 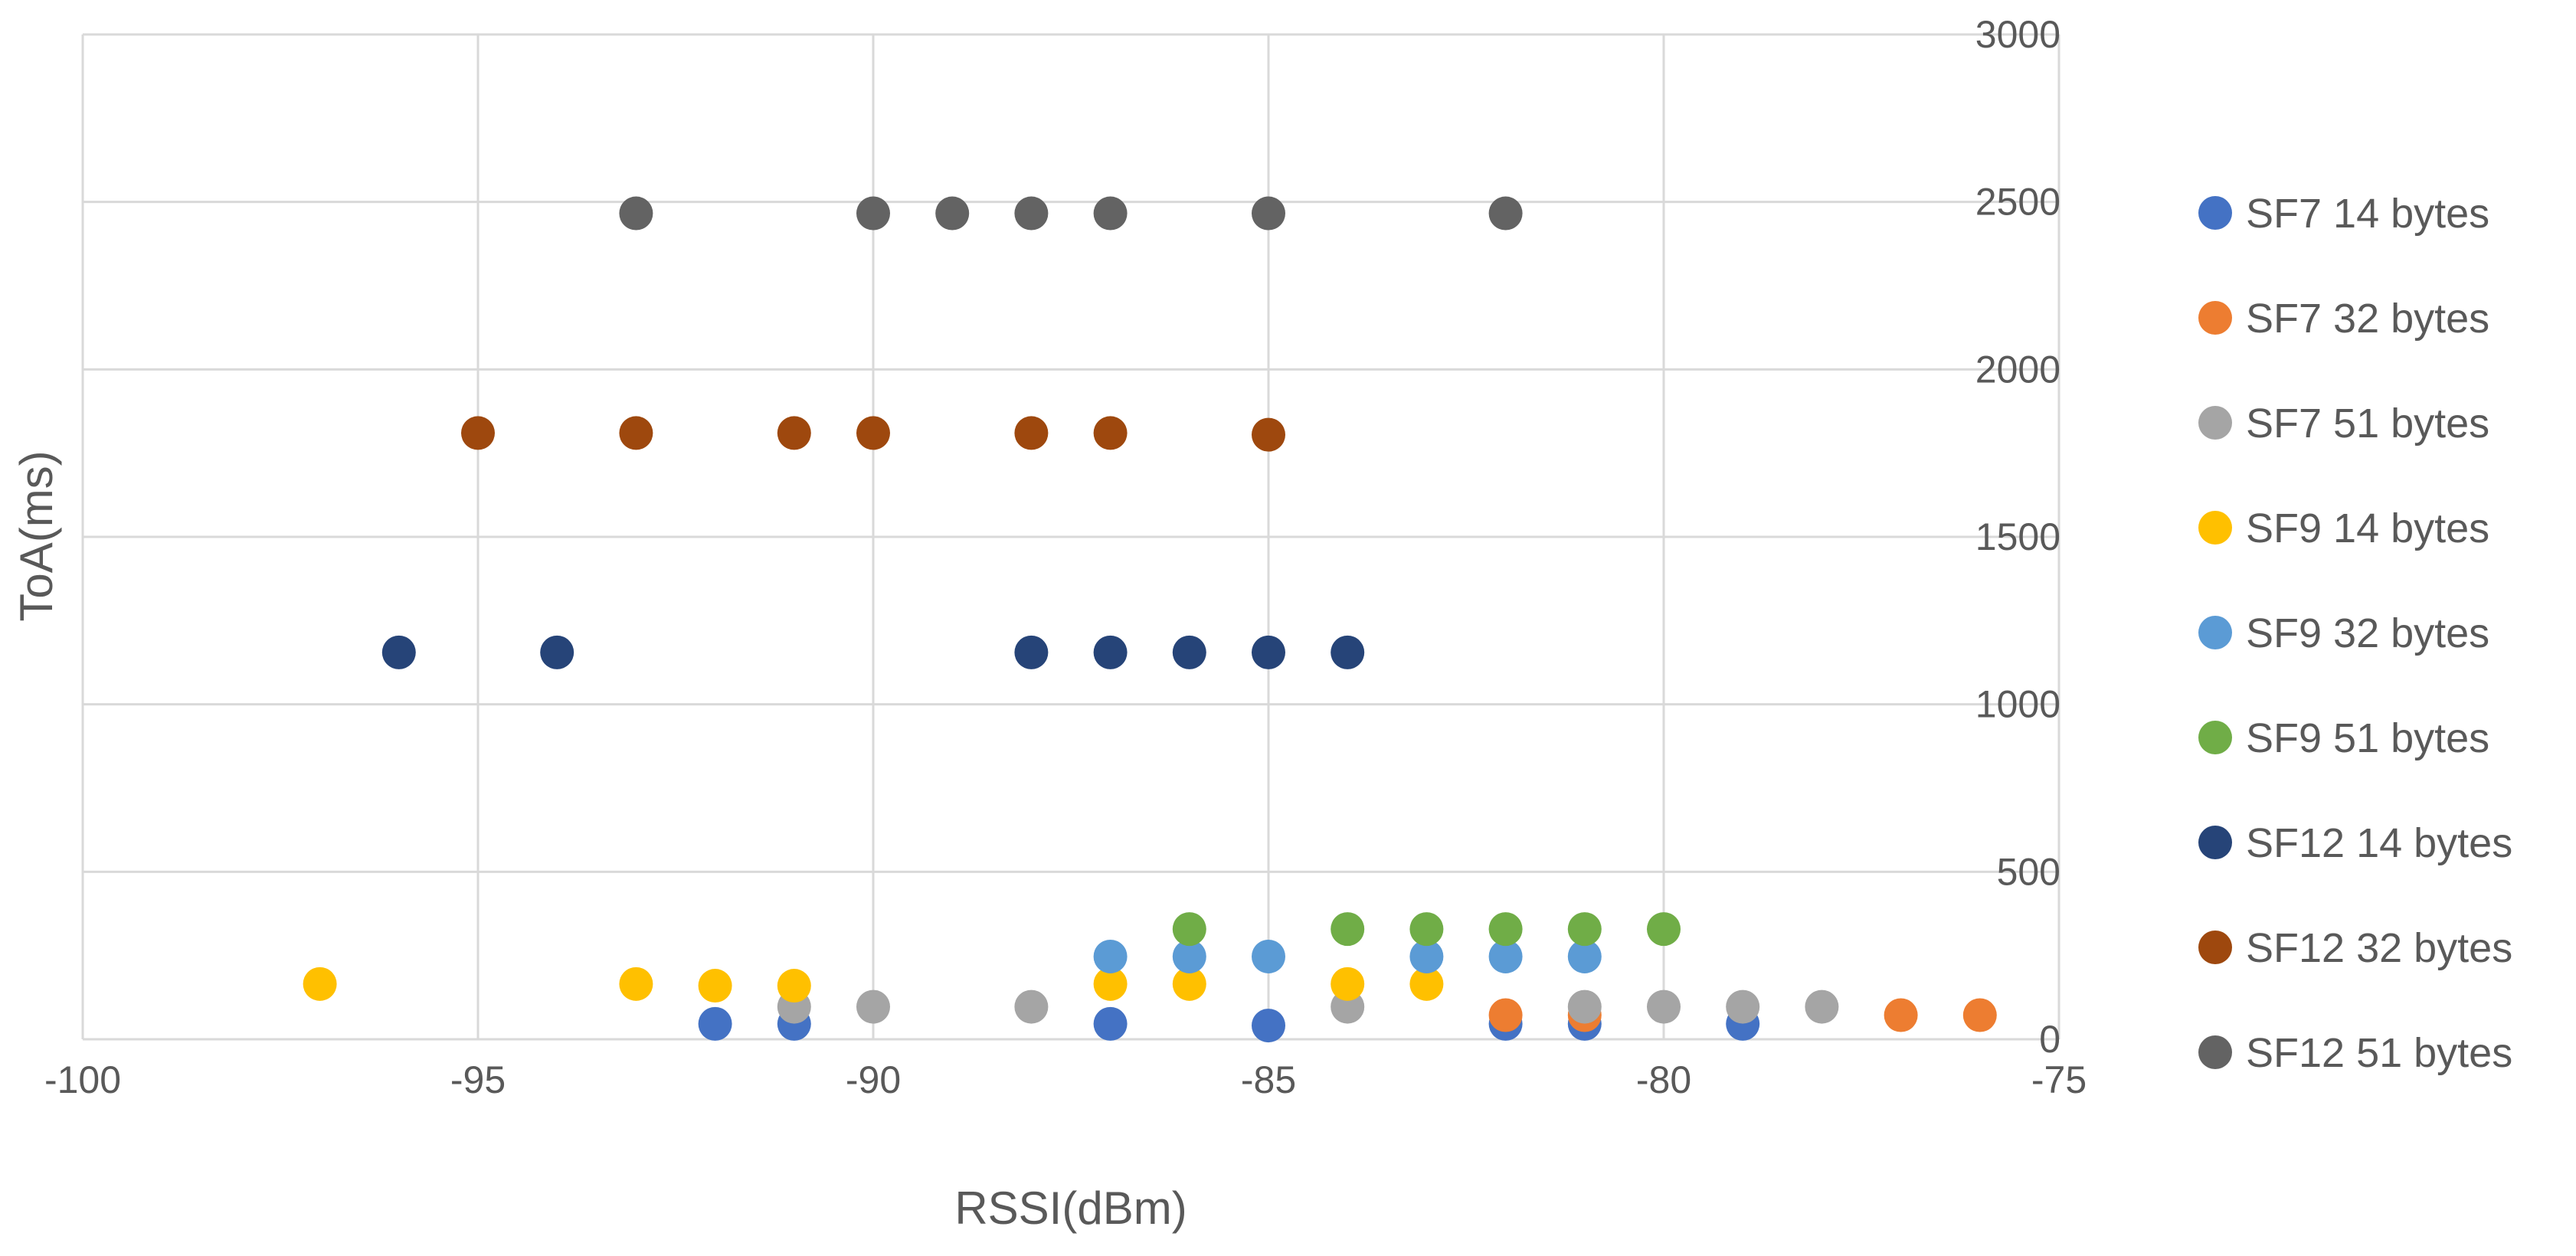 I want to click on x-axis-title: RSSI(dBm), so click(x=1070, y=1208).